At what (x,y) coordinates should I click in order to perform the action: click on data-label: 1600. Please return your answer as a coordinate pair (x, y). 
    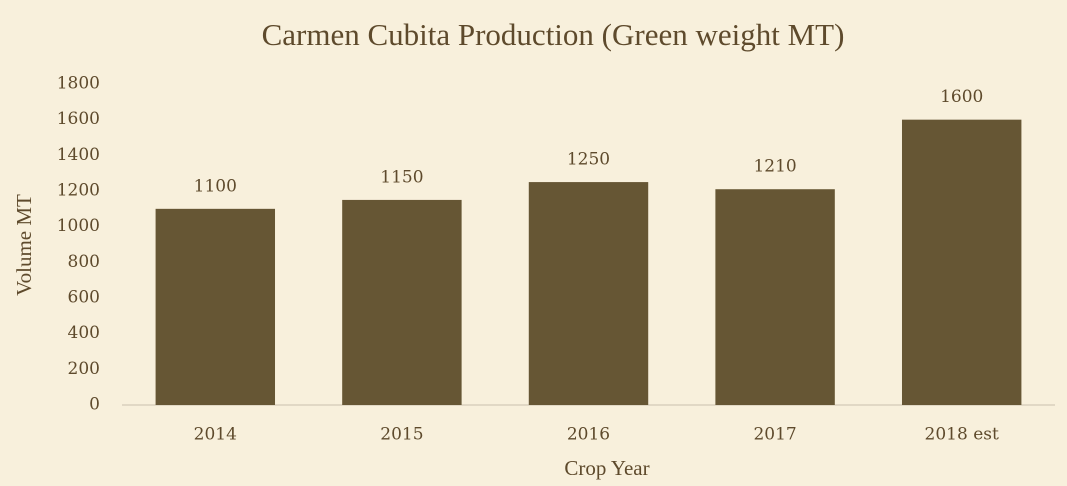
    Looking at the image, I should click on (961, 97).